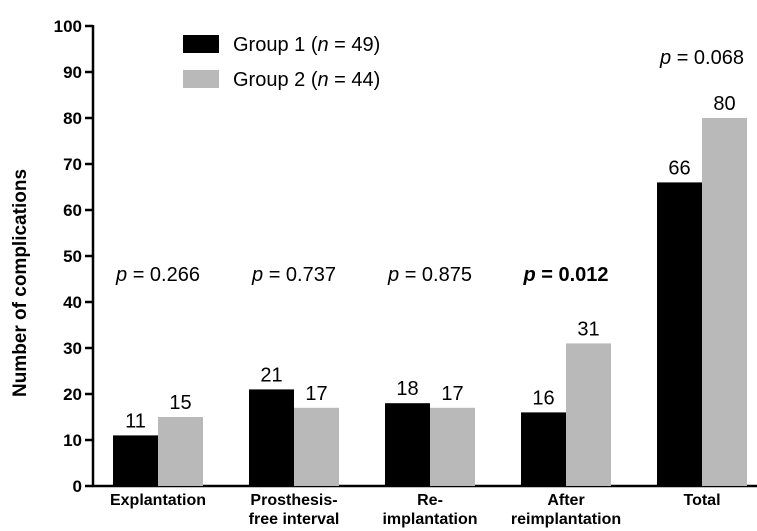  Describe the element at coordinates (679, 168) in the screenshot. I see `data-label: 66` at that location.